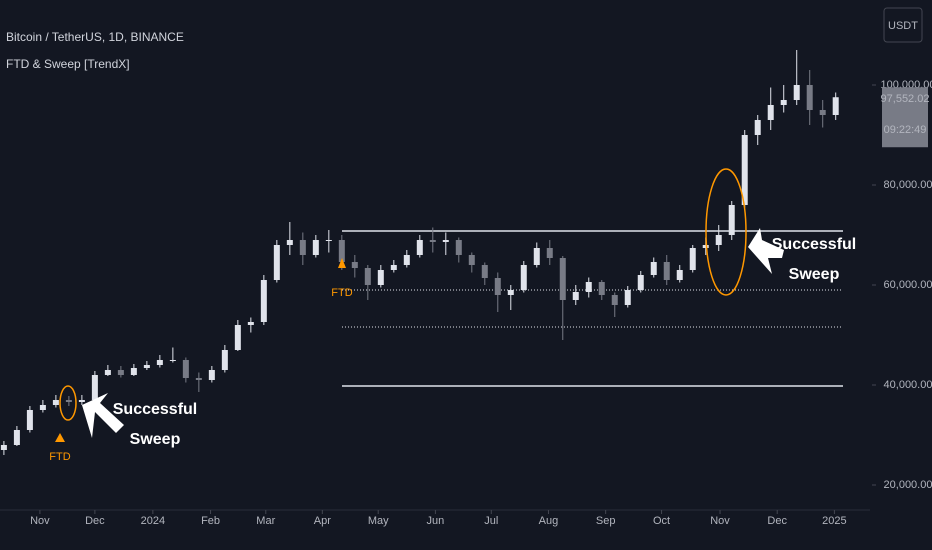  I want to click on y-tick-label: 20,000.00, so click(908, 485).